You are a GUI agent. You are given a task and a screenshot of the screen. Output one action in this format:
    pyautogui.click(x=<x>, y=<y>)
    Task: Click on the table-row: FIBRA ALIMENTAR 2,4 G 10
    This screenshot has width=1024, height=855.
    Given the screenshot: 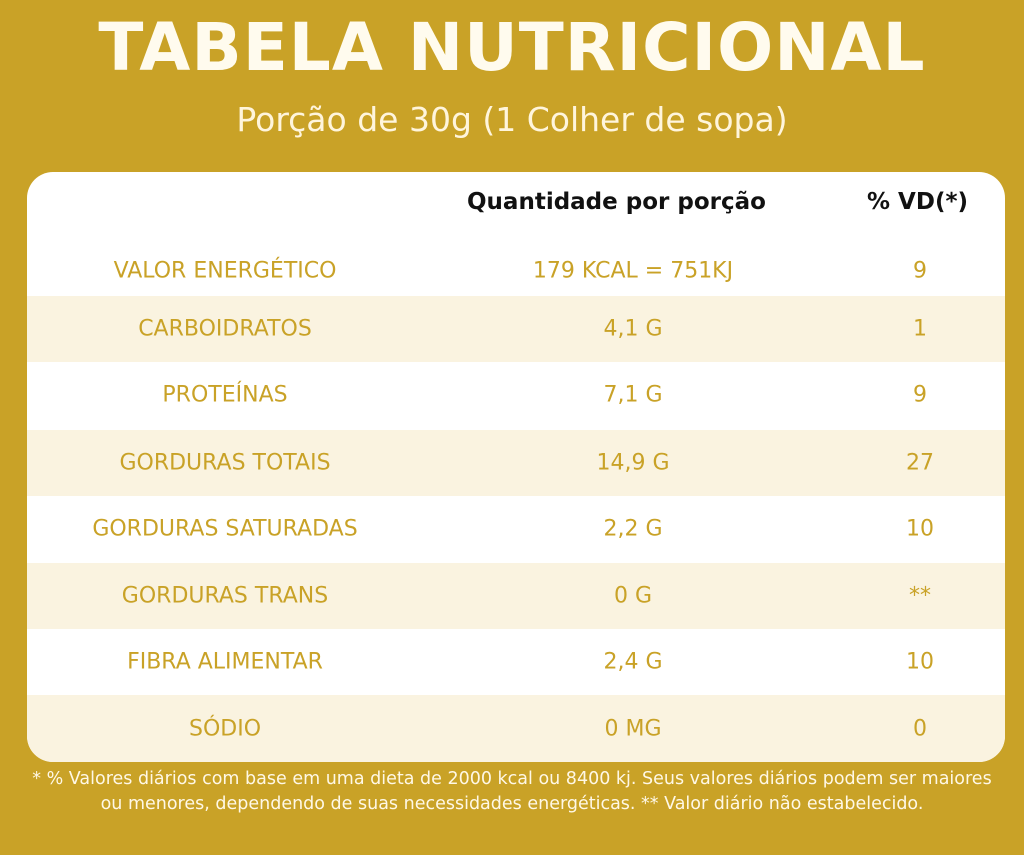 What is the action you would take?
    pyautogui.click(x=516, y=662)
    